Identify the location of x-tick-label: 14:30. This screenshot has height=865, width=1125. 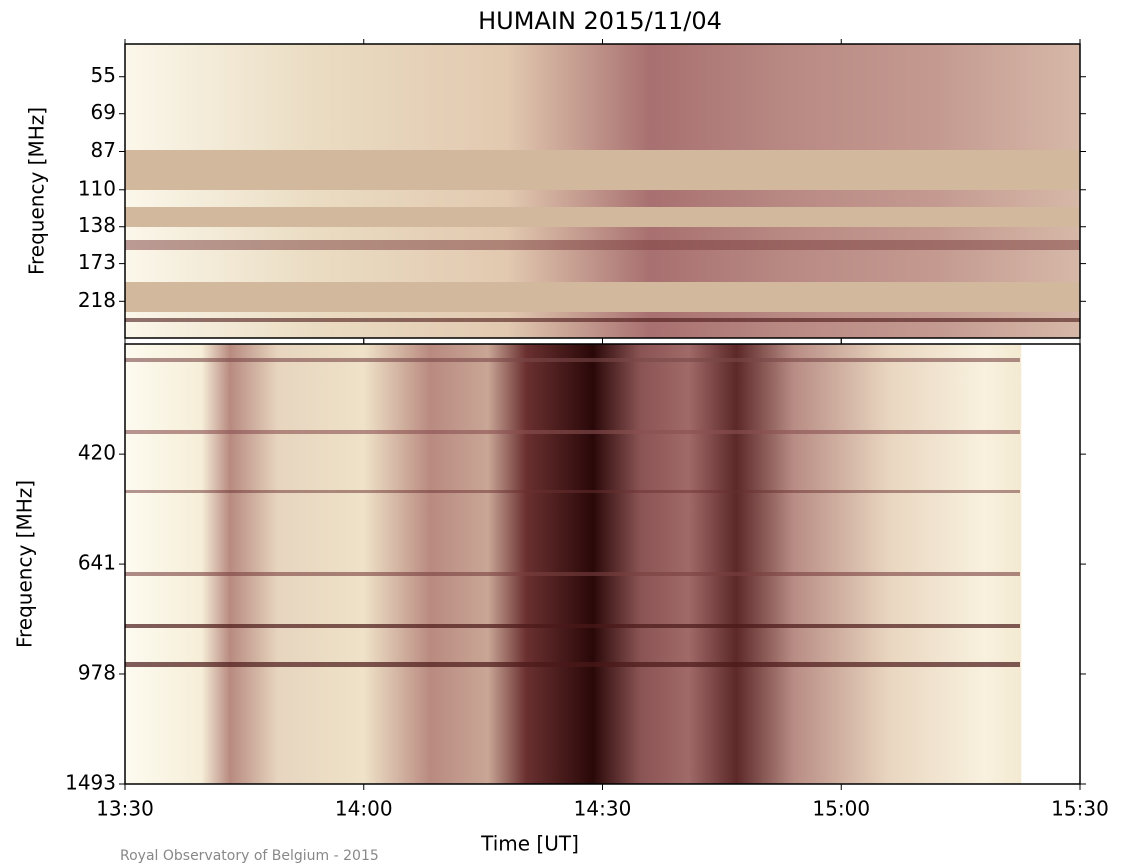
(603, 809).